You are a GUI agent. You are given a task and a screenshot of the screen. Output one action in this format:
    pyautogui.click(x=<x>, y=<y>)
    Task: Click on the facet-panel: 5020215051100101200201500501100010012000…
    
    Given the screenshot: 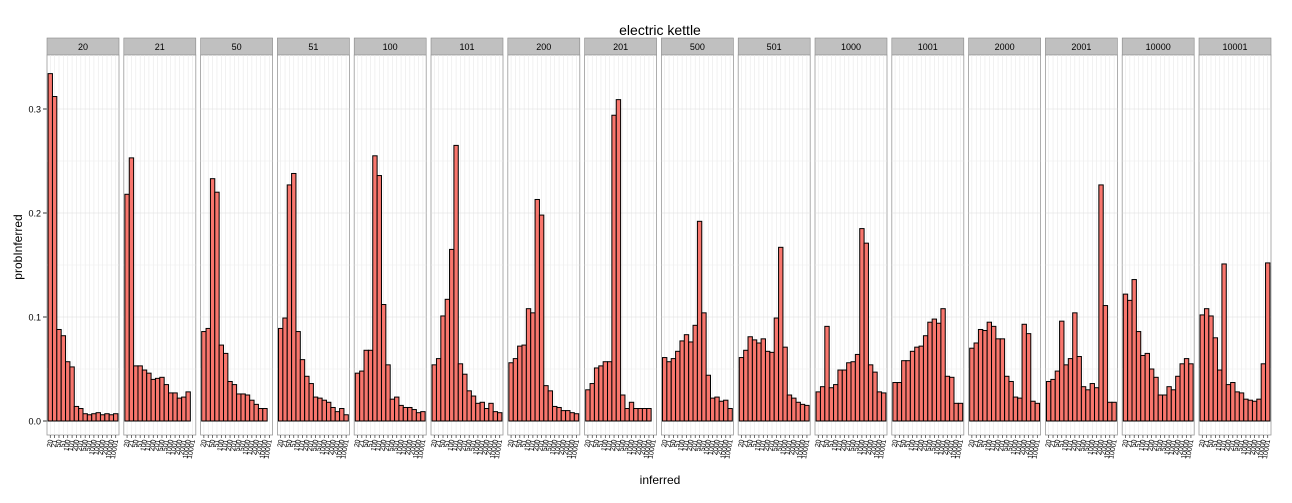 What is the action you would take?
    pyautogui.click(x=237, y=248)
    